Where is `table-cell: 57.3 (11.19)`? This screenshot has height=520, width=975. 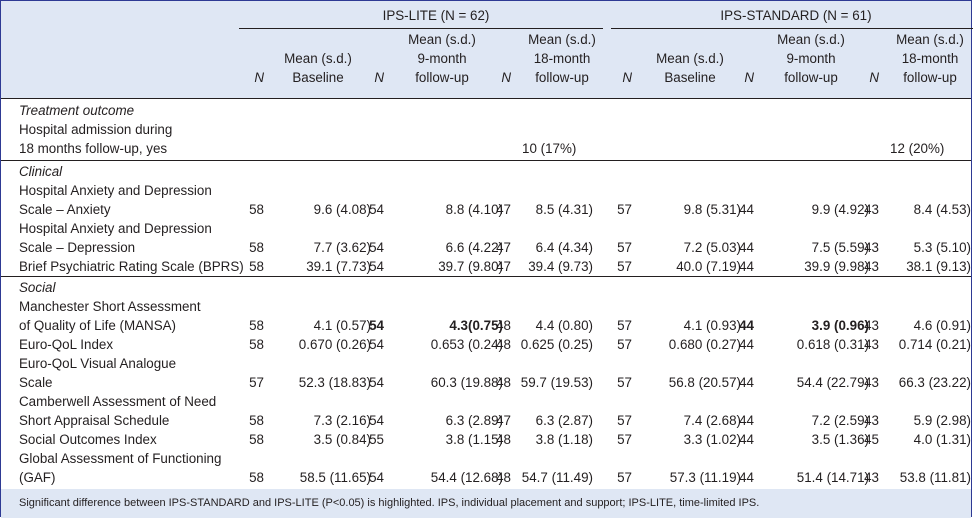
table-cell: 57.3 (11.19) is located at coordinates (705, 477).